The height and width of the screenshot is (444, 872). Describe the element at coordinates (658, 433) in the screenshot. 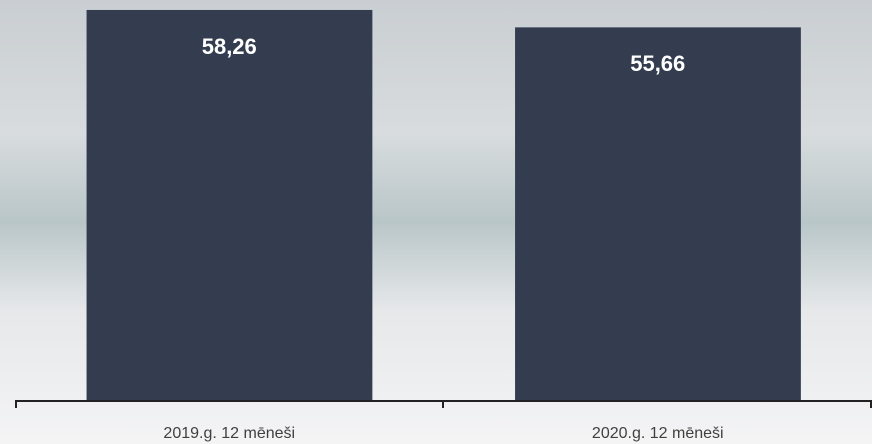

I see `x-tick-label: 2020.g. 12 mēneši` at that location.